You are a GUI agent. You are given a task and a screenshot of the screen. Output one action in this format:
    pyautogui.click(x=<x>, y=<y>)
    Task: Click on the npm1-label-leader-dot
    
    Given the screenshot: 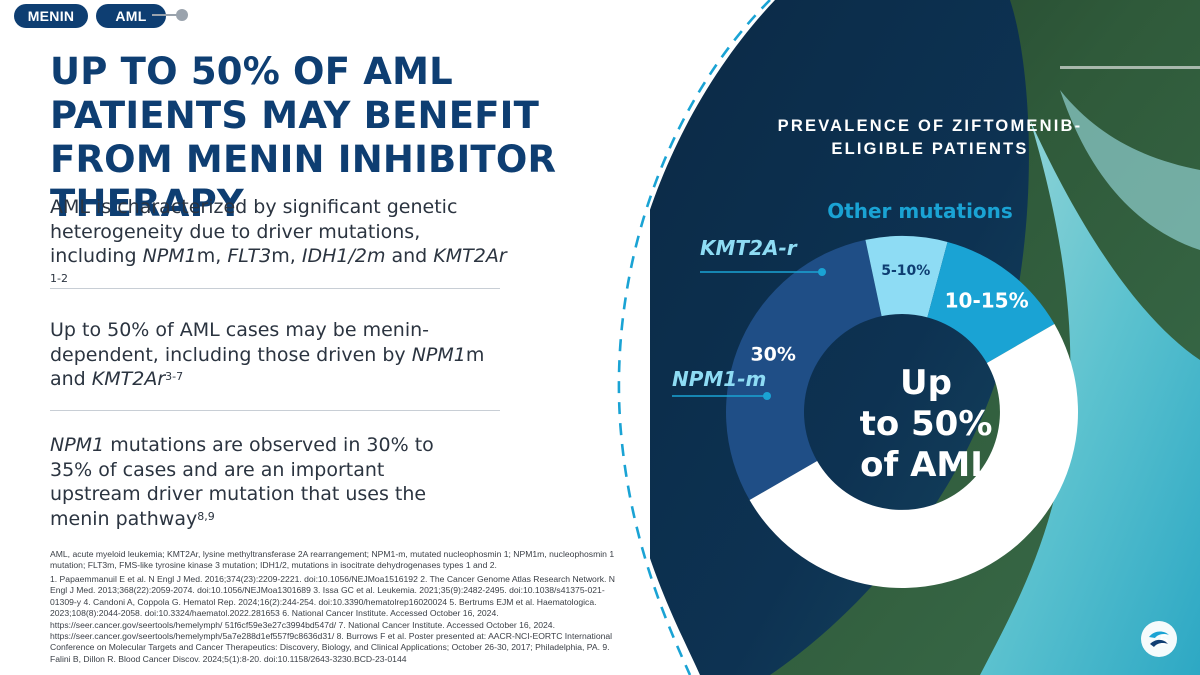 What is the action you would take?
    pyautogui.click(x=767, y=396)
    